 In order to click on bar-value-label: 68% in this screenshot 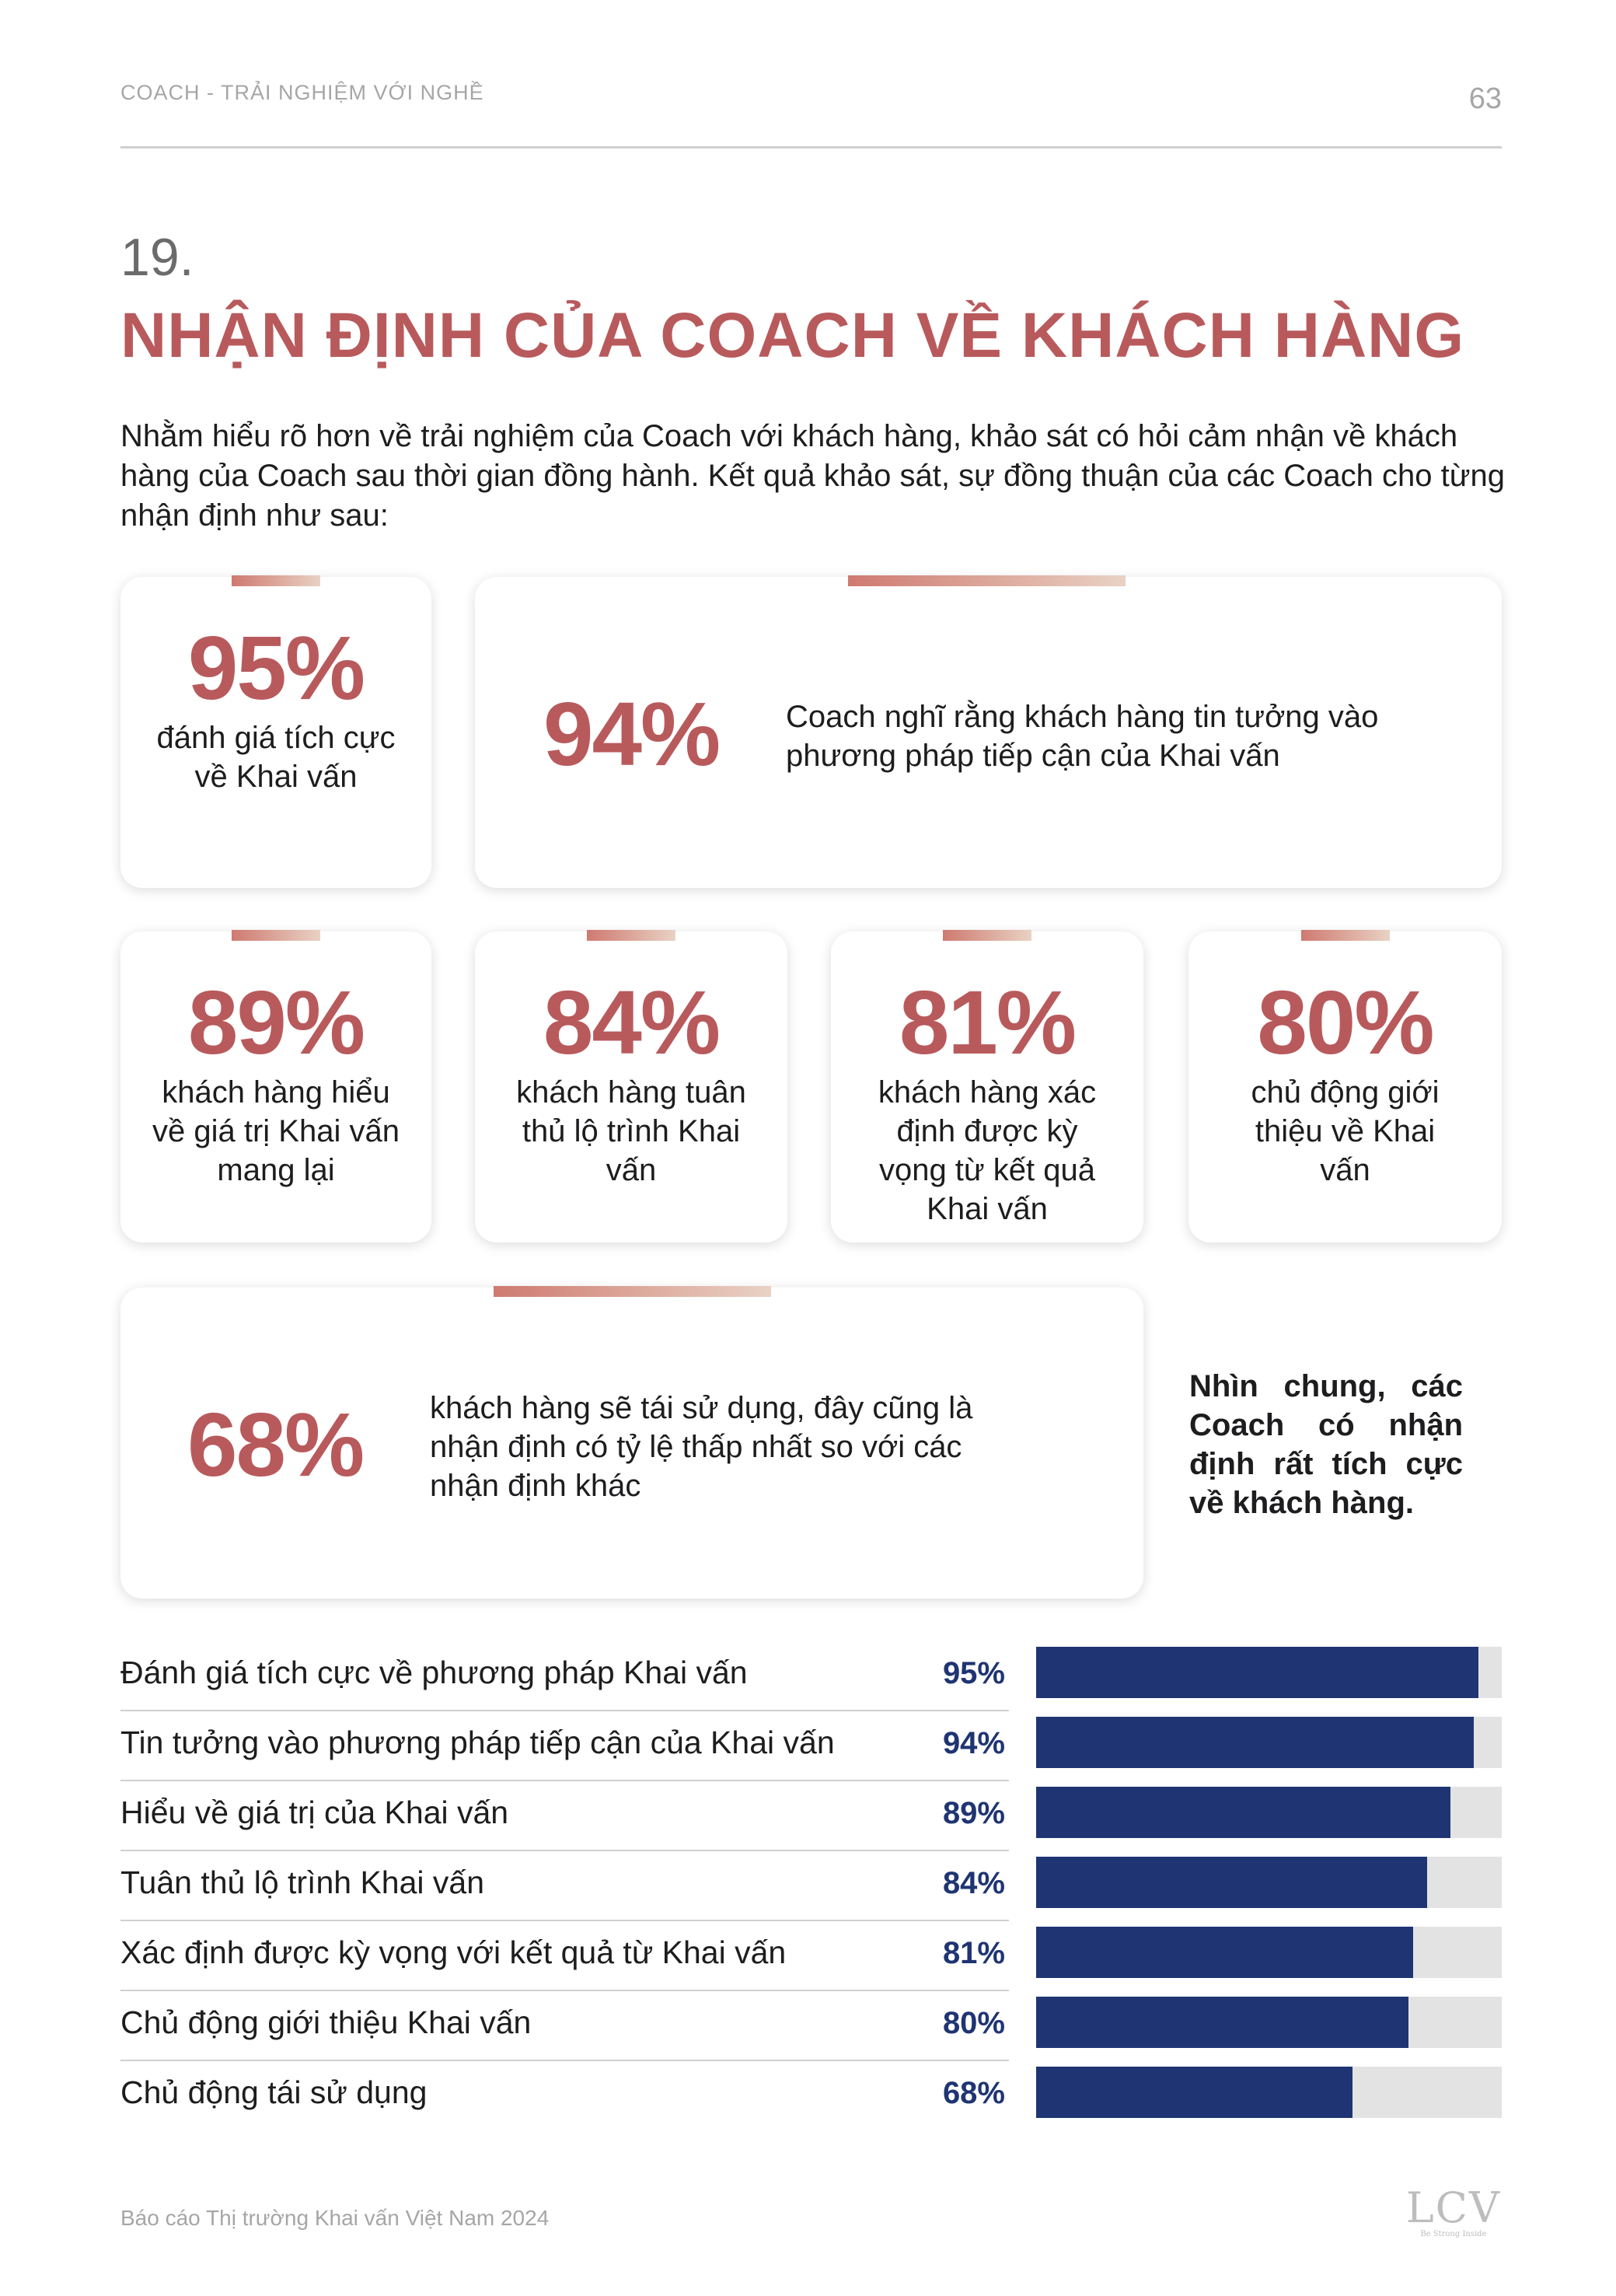, I will do `click(973, 2093)`.